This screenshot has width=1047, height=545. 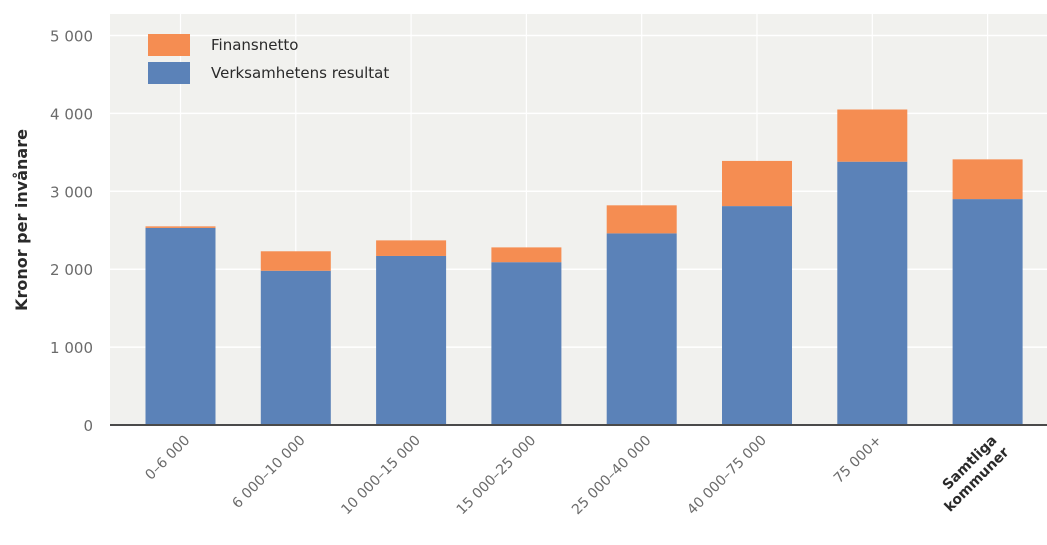 What do you see at coordinates (971, 473) in the screenshot?
I see `x-tick-label: Samtligakommuner` at bounding box center [971, 473].